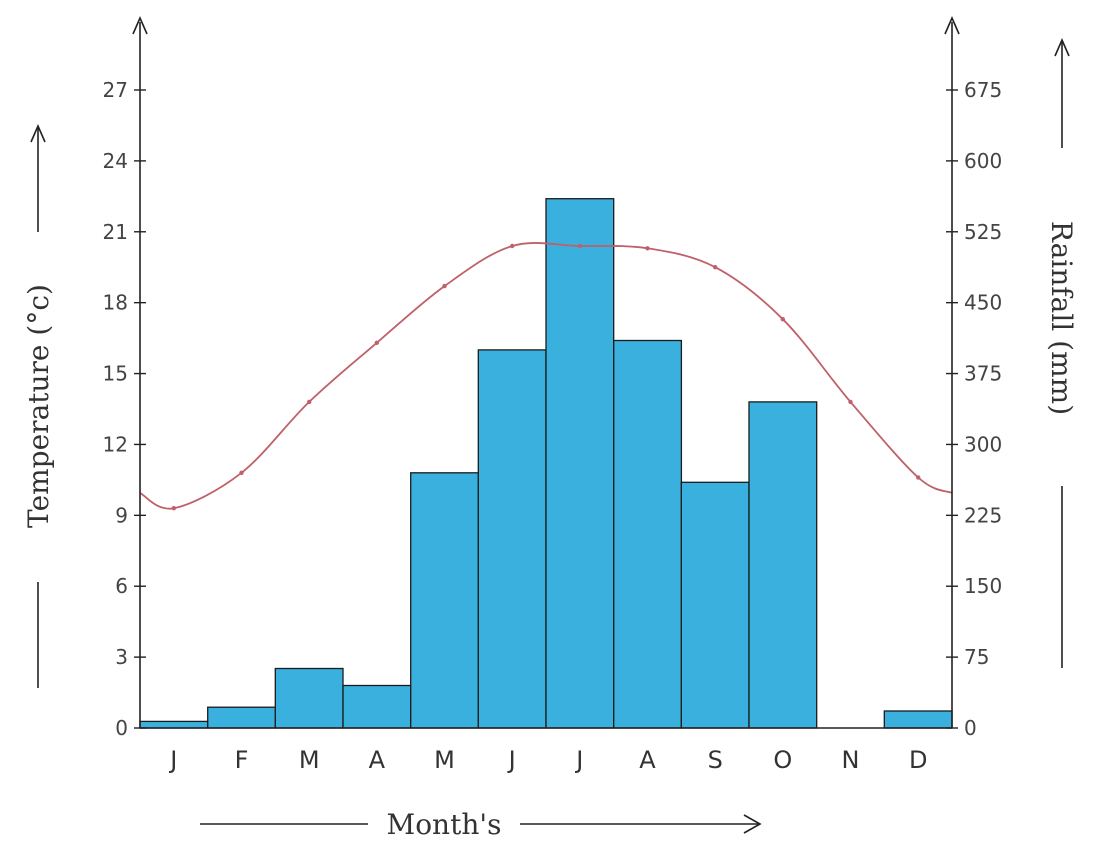 The width and height of the screenshot is (1100, 848). Describe the element at coordinates (444, 824) in the screenshot. I see `x-axis-title: Month's` at that location.